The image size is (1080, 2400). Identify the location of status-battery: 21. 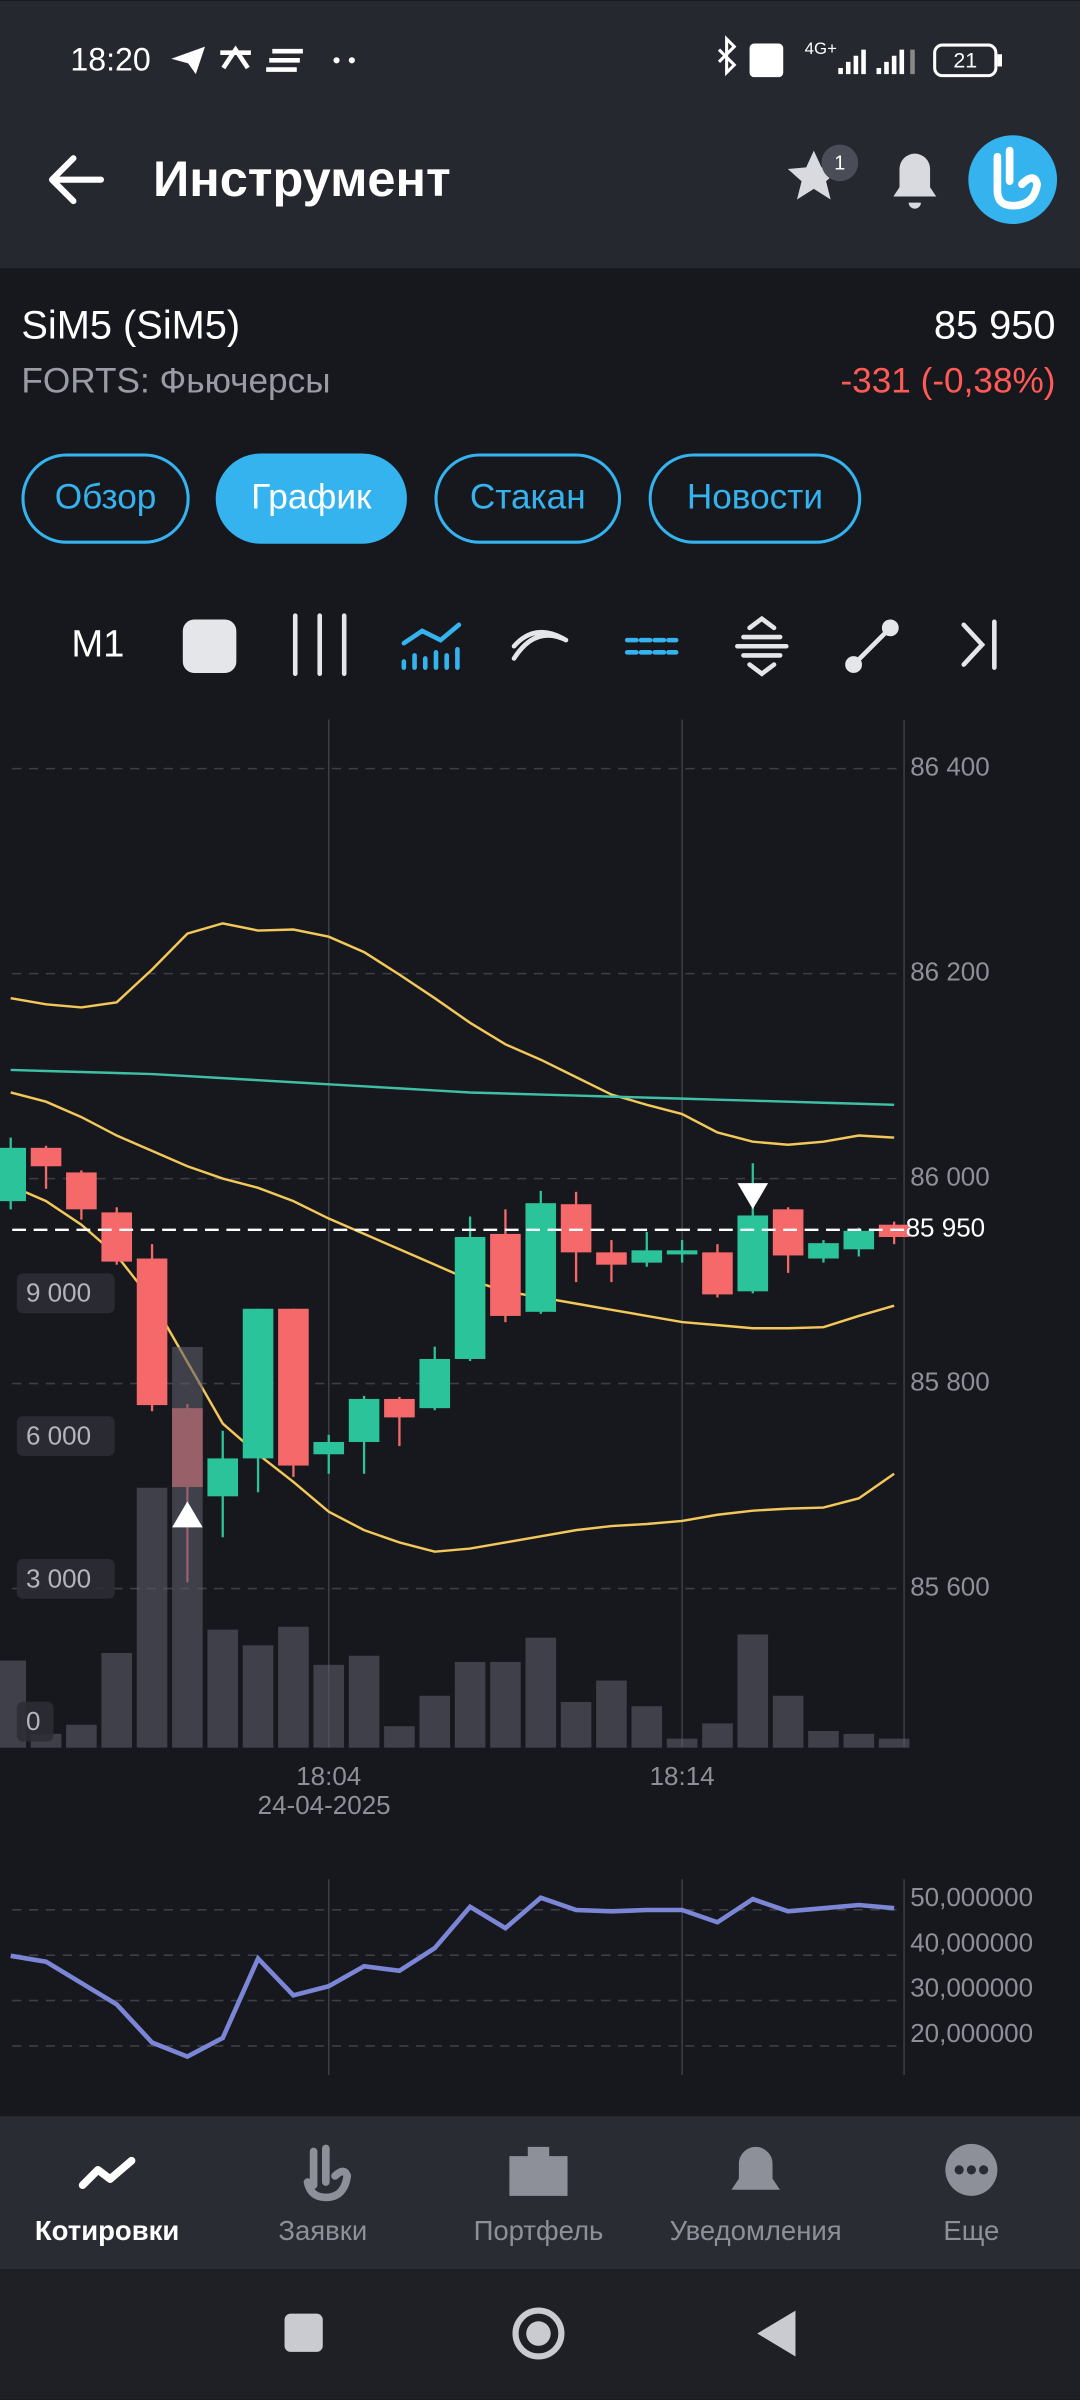
(965, 61).